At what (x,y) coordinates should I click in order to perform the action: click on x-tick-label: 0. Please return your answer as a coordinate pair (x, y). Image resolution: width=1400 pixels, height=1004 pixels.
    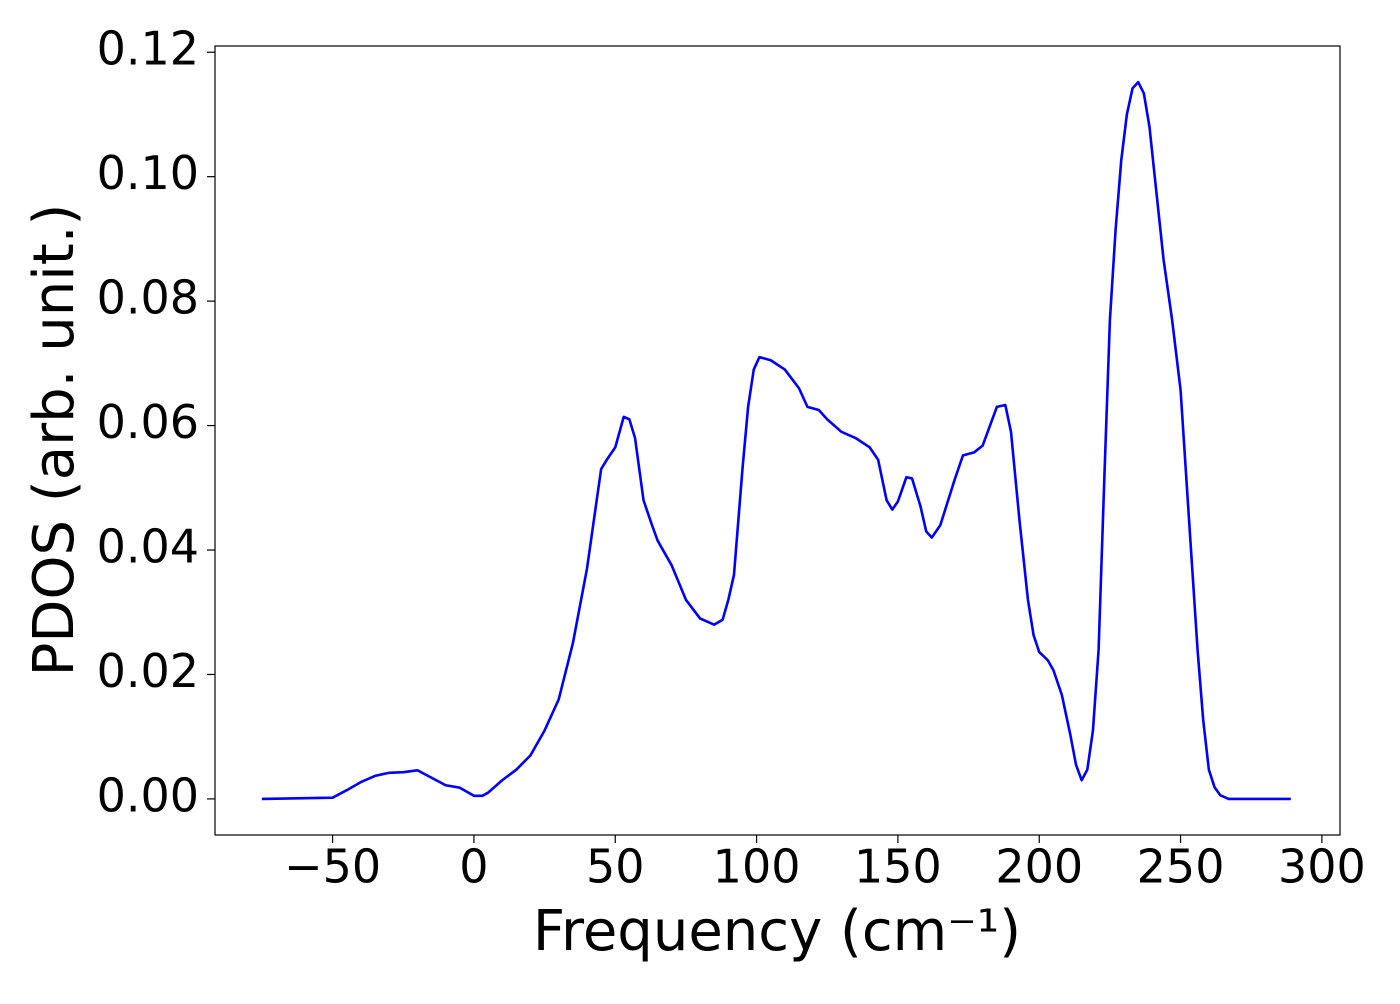
    Looking at the image, I should click on (473, 867).